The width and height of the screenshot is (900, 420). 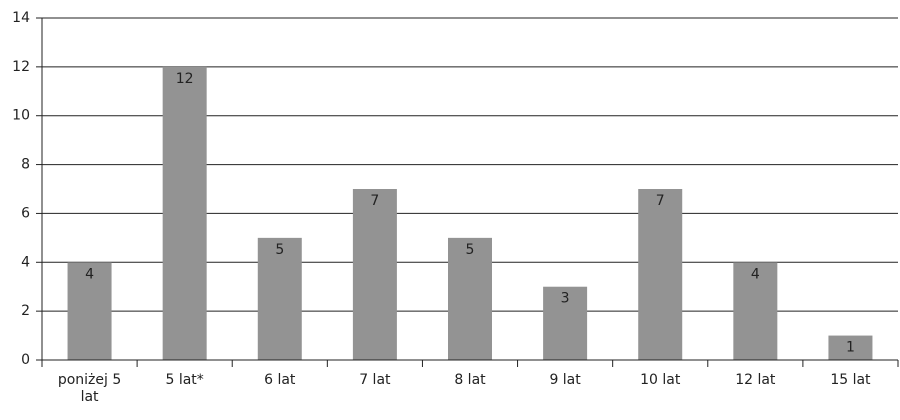 I want to click on x-tick-label: 5 lat*, so click(x=184, y=380).